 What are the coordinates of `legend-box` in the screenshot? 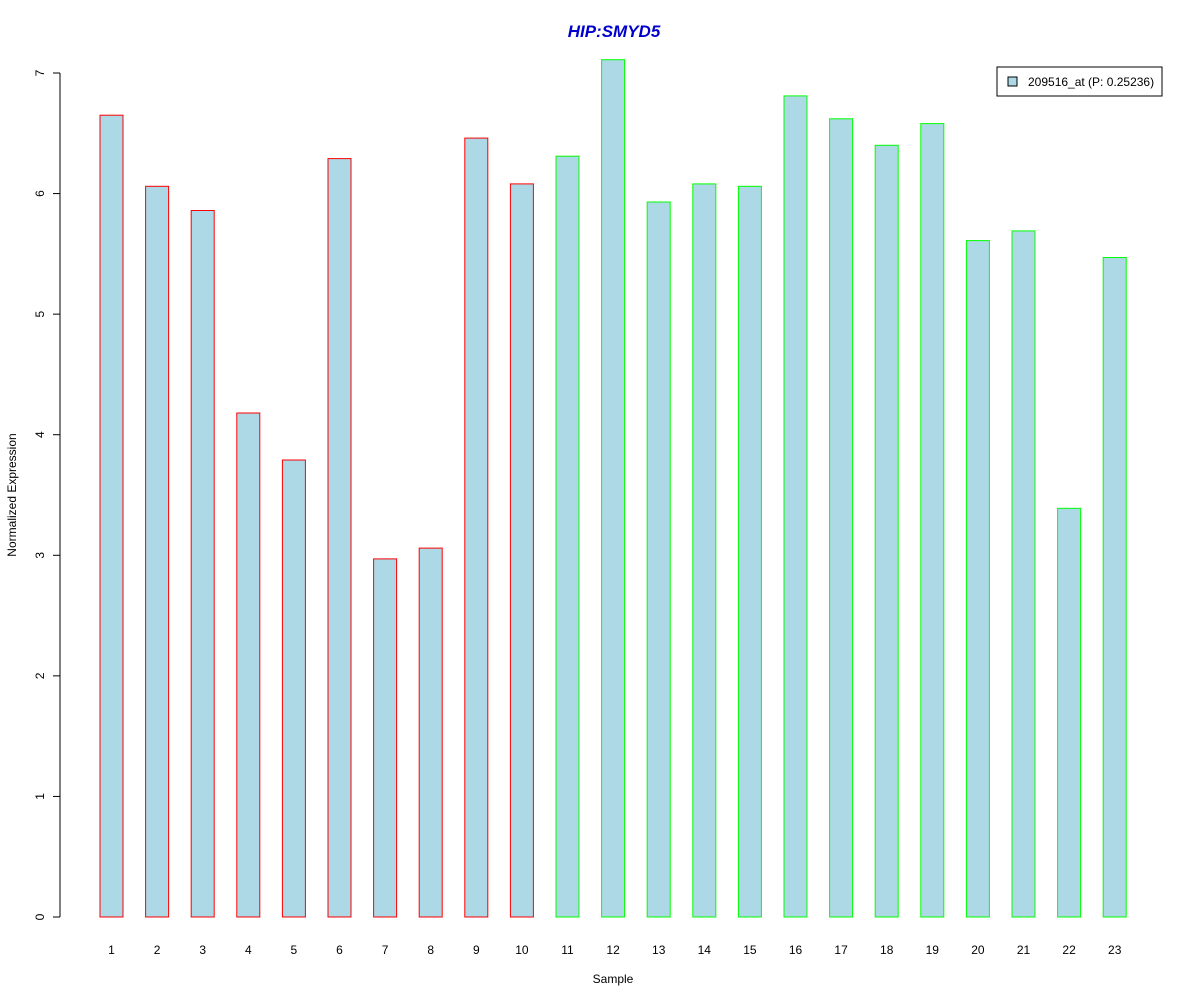 It's located at (1079, 81).